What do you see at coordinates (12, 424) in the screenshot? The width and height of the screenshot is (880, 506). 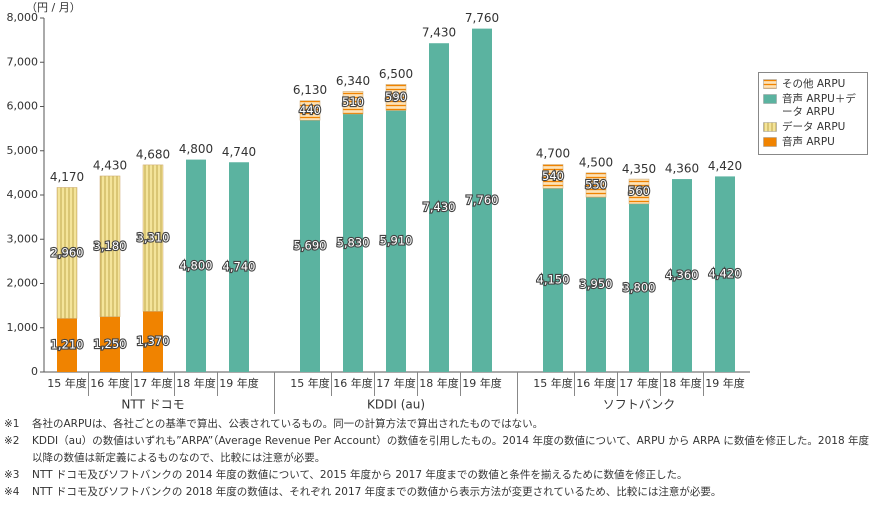 I see `note-mark: ※1` at bounding box center [12, 424].